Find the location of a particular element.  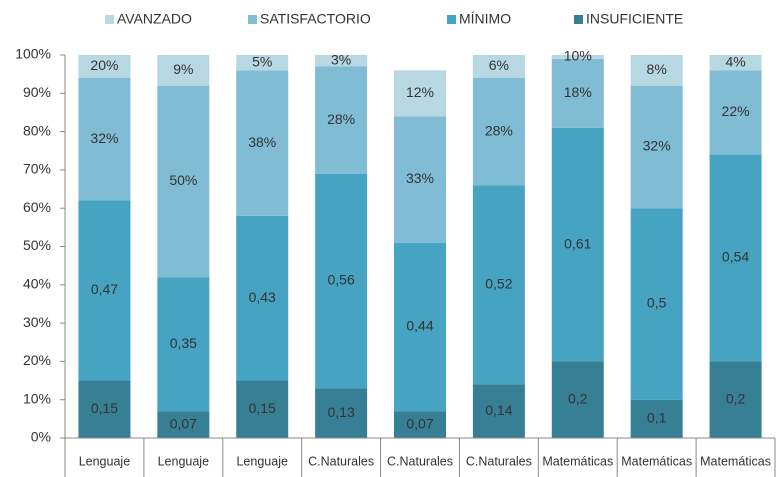

data-label: 9% is located at coordinates (183, 69).